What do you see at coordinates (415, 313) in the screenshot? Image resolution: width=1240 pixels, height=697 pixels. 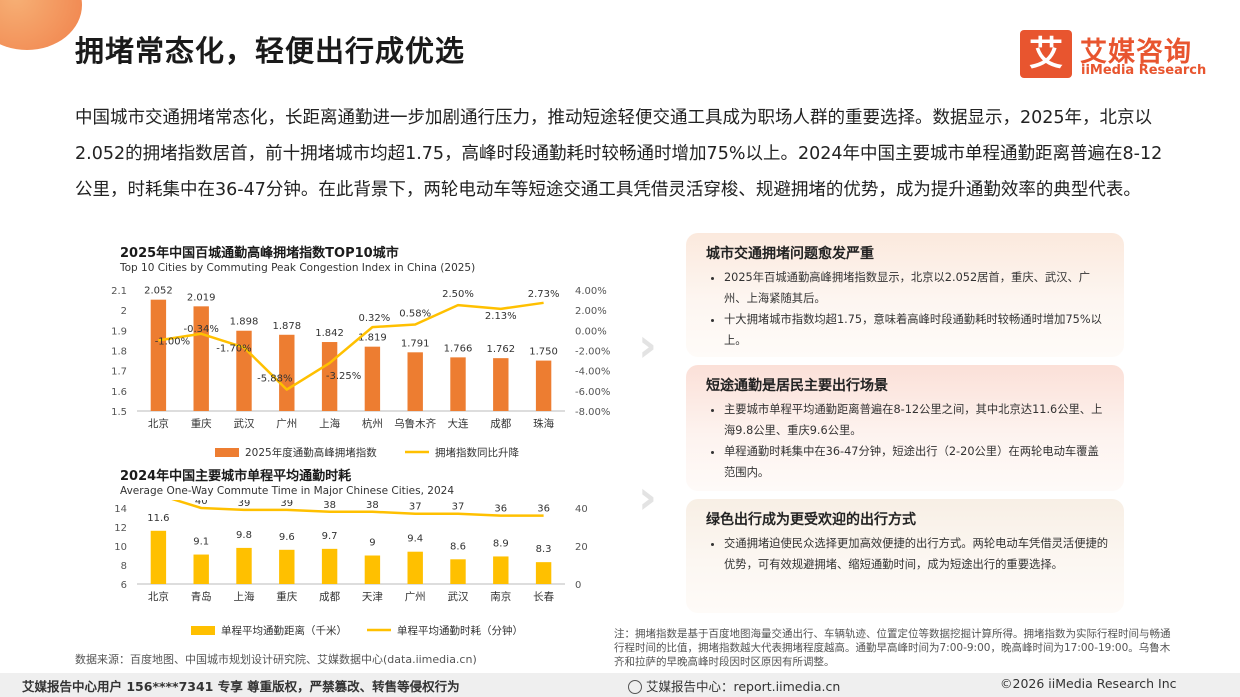 I see `line-value-label: 0.58%` at bounding box center [415, 313].